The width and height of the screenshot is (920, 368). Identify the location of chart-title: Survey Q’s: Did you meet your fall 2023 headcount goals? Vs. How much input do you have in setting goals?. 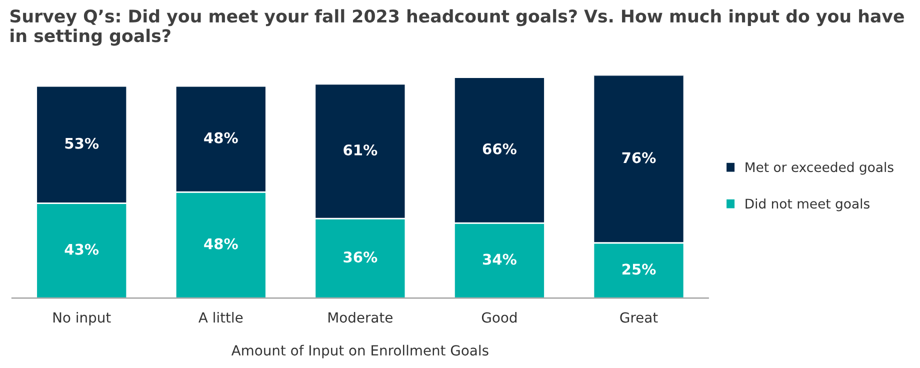
(457, 27).